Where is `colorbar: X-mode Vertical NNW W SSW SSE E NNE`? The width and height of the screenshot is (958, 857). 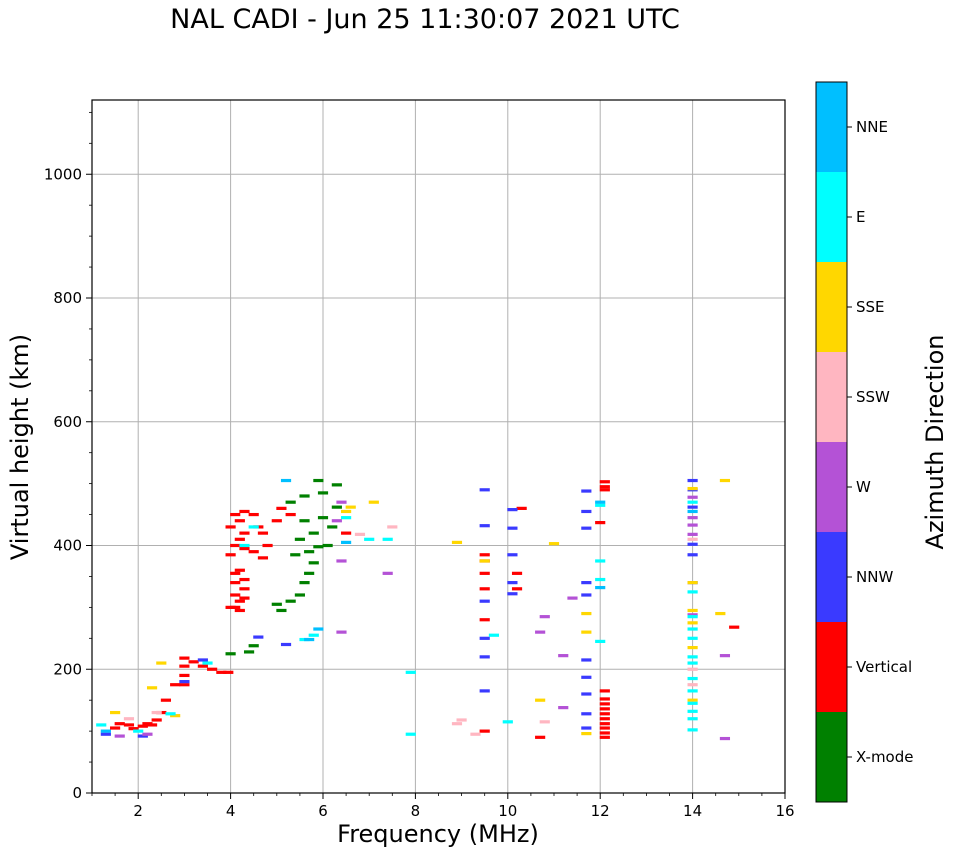 colorbar: X-mode Vertical NNW W SSW SSE E NNE is located at coordinates (864, 442).